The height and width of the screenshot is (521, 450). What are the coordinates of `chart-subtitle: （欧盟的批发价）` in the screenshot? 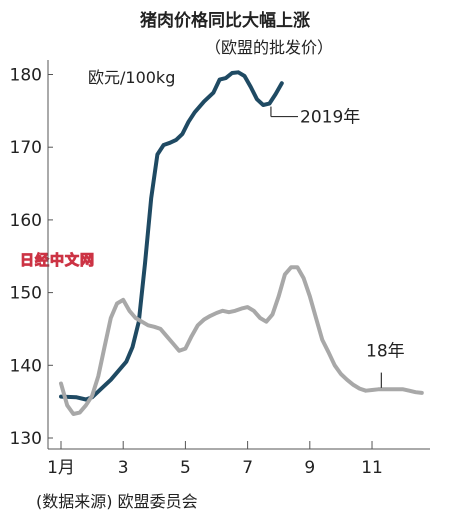 It's located at (269, 47).